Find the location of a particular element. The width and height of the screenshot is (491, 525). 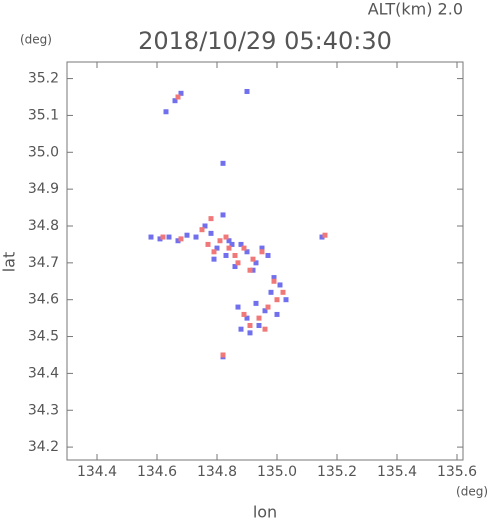

x-unit: (deg) is located at coordinates (472, 492).